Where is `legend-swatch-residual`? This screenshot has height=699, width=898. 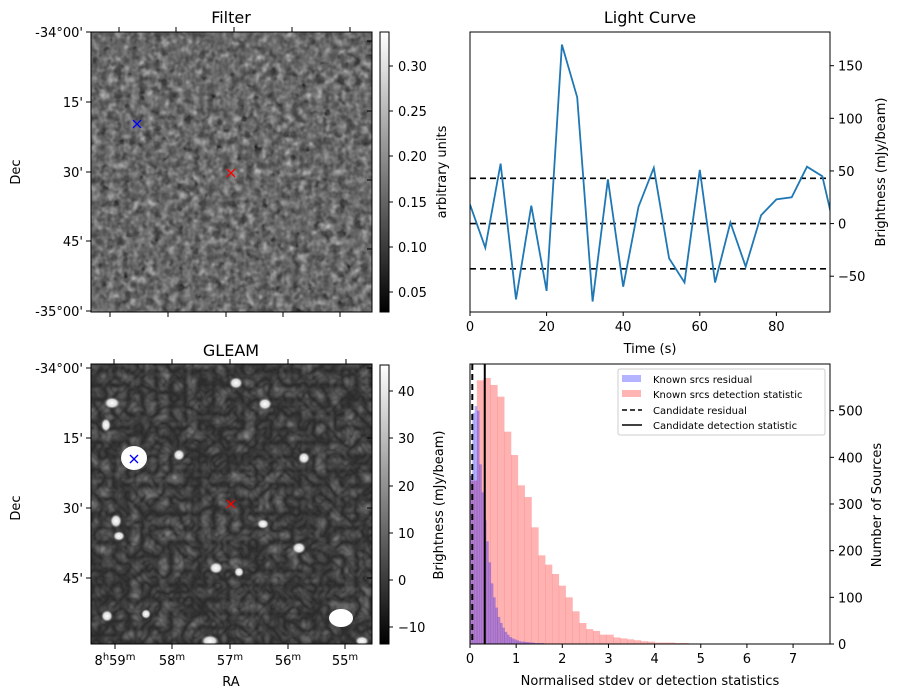 legend-swatch-residual is located at coordinates (631, 378).